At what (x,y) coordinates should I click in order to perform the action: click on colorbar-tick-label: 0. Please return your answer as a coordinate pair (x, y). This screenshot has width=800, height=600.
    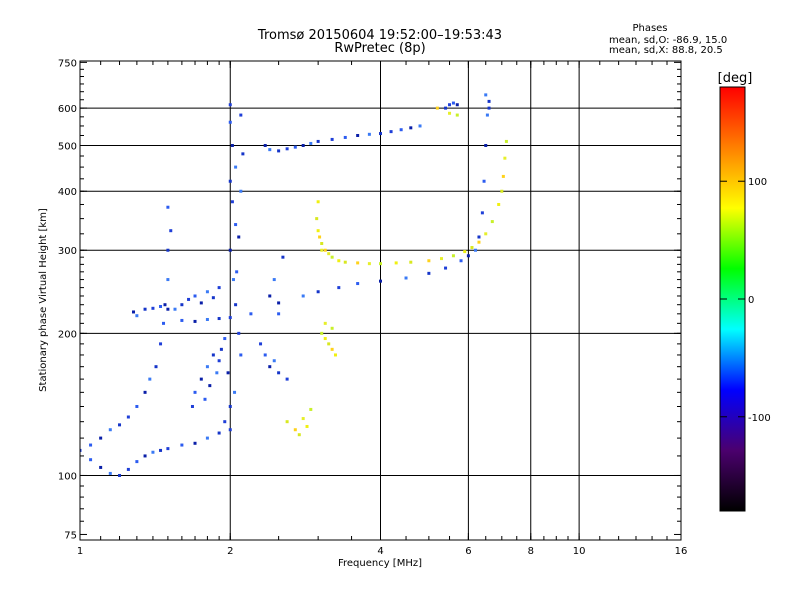
    Looking at the image, I should click on (751, 300).